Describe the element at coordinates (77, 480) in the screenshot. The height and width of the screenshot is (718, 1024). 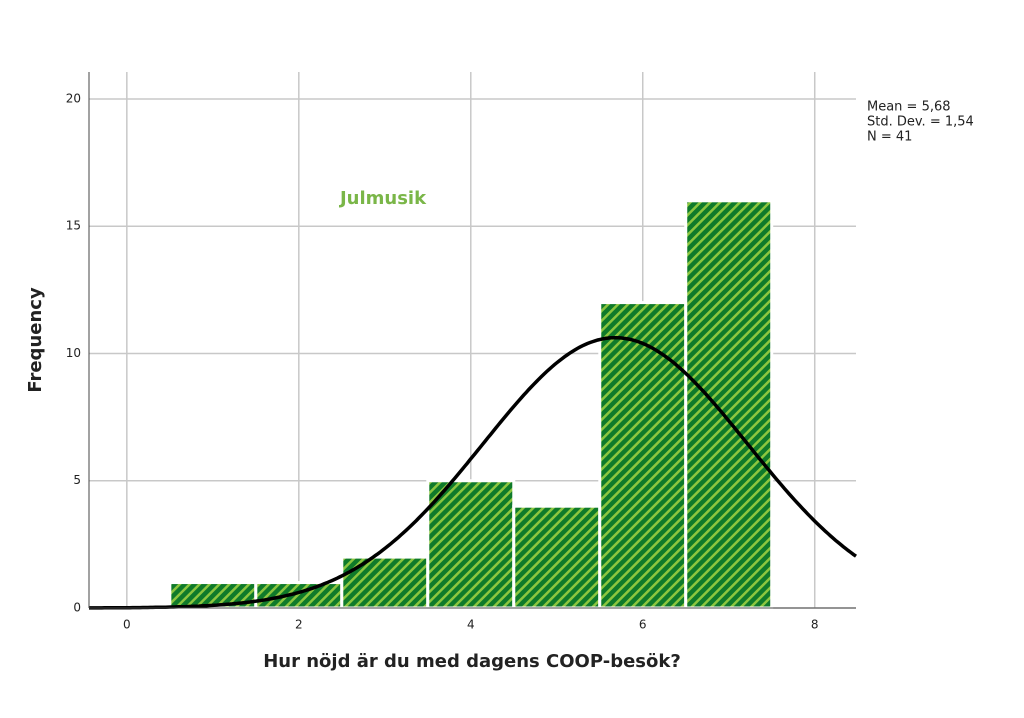
I see `y-tick-label: 5` at that location.